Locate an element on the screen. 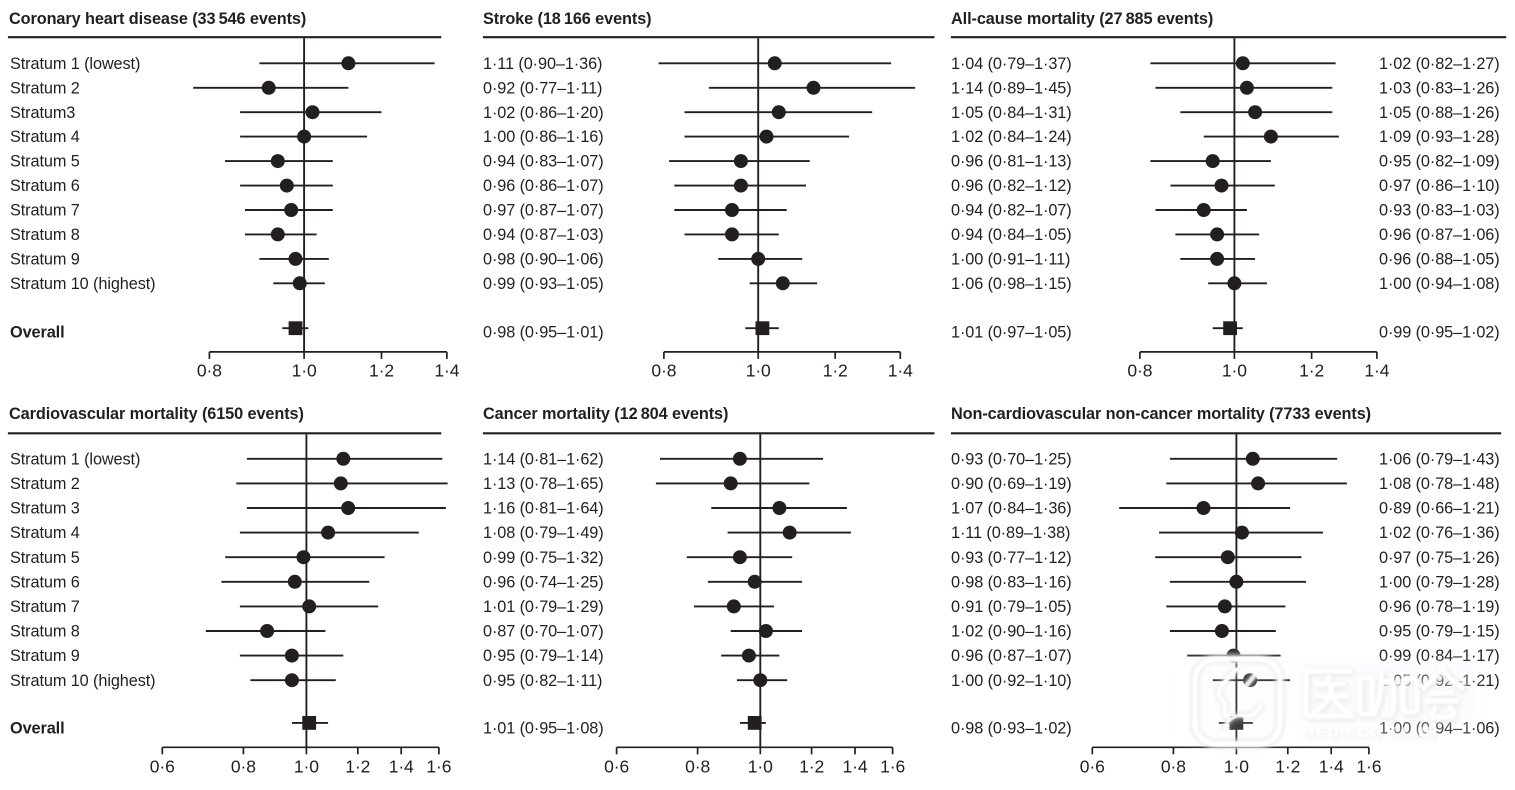  svg-text: 1·00 (0·79–1·28) is located at coordinates (1439, 582).